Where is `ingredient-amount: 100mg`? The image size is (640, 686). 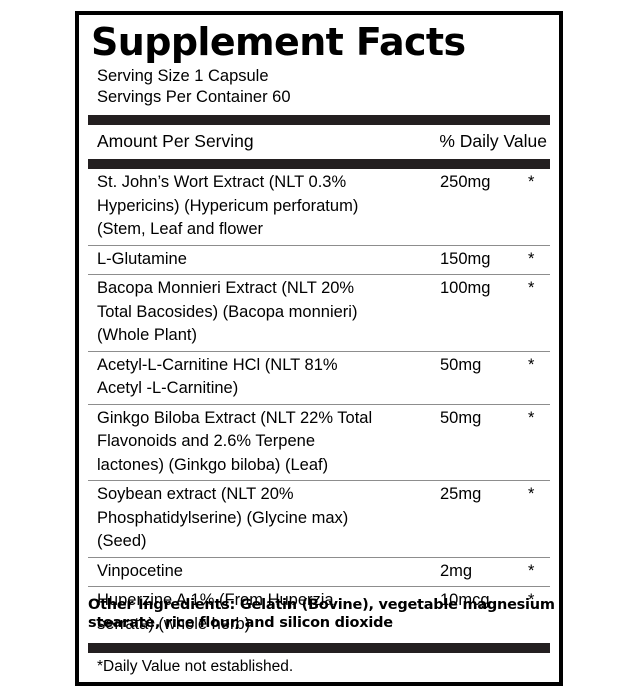
ingredient-amount: 100mg is located at coordinates (465, 288).